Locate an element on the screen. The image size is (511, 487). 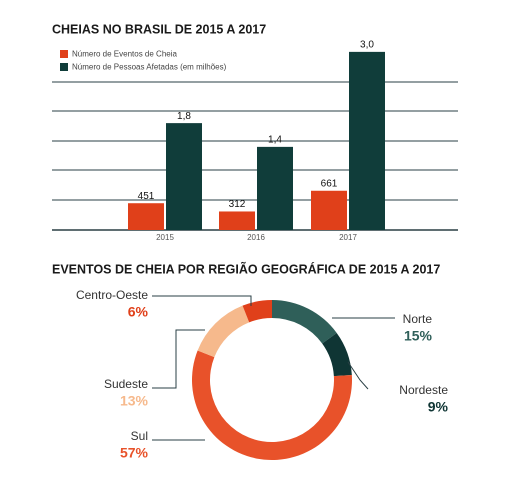
legend-label: Número de Pessoas Afetadas (em milhões) is located at coordinates (149, 67).